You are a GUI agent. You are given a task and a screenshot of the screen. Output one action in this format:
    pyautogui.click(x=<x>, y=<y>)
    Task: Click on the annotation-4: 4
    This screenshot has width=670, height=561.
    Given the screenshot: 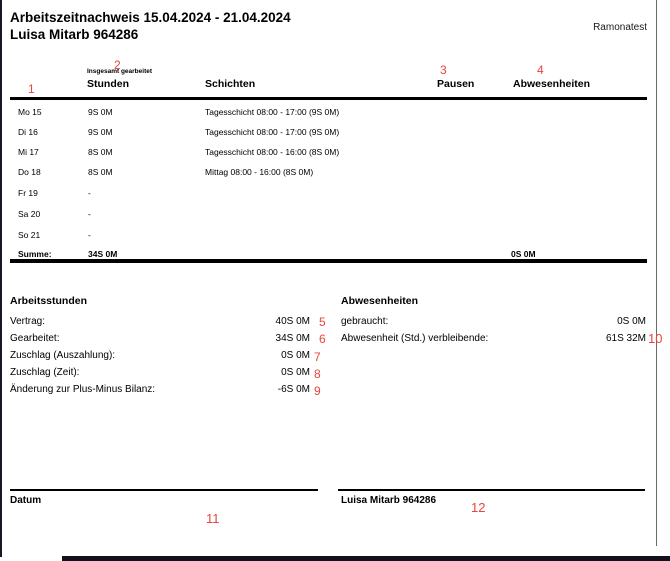 What is the action you would take?
    pyautogui.click(x=540, y=70)
    